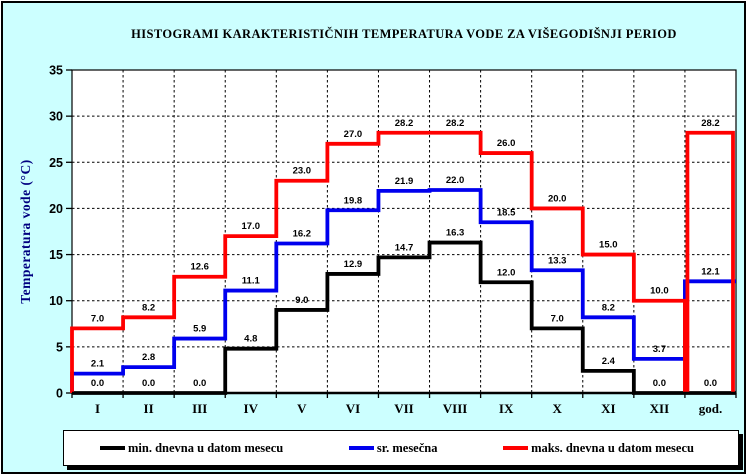  I want to click on svg-text: 20, so click(56, 209).